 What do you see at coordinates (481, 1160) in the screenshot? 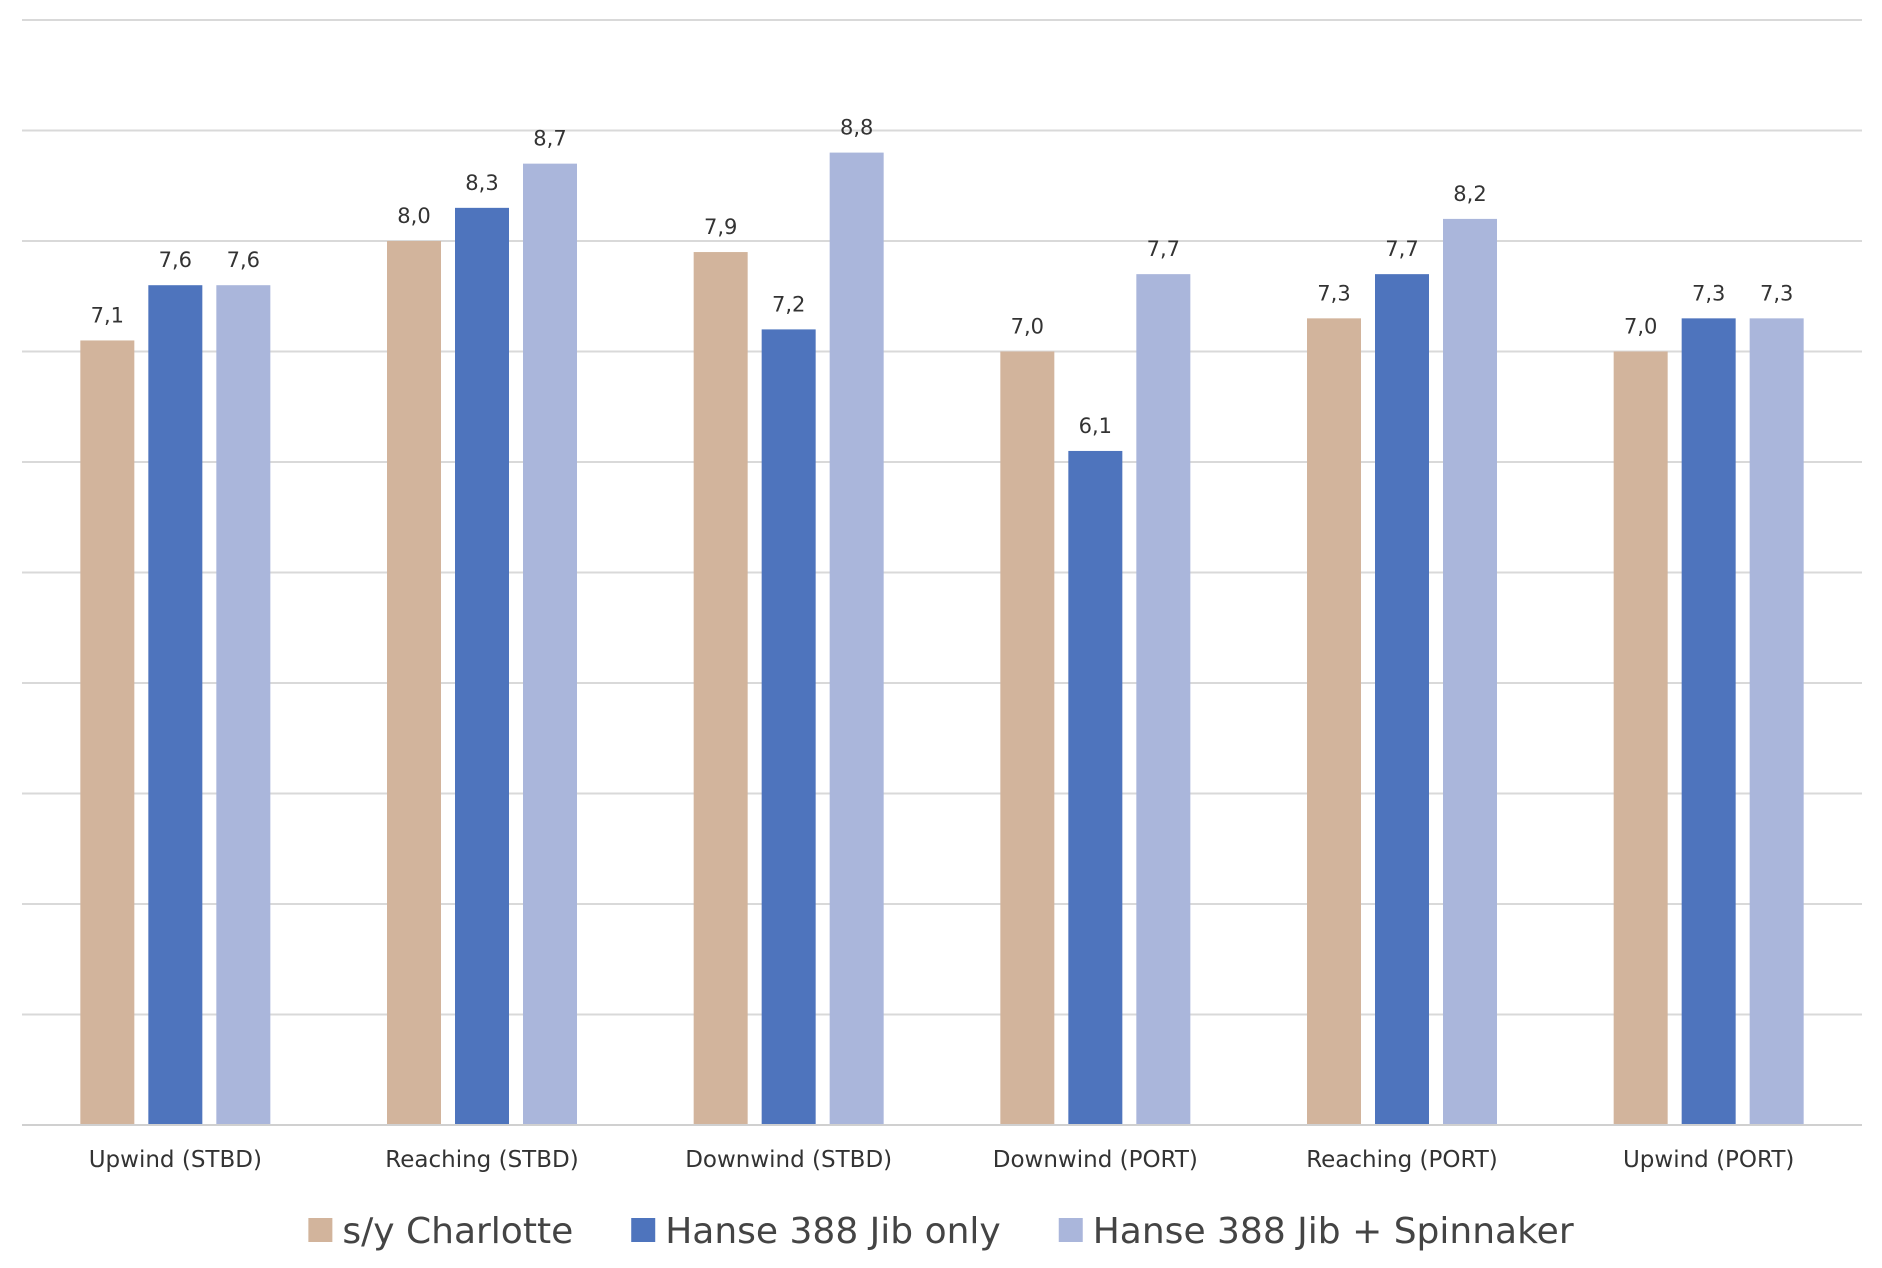
I see `x-tick-label: Reaching (STBD)` at bounding box center [481, 1160].